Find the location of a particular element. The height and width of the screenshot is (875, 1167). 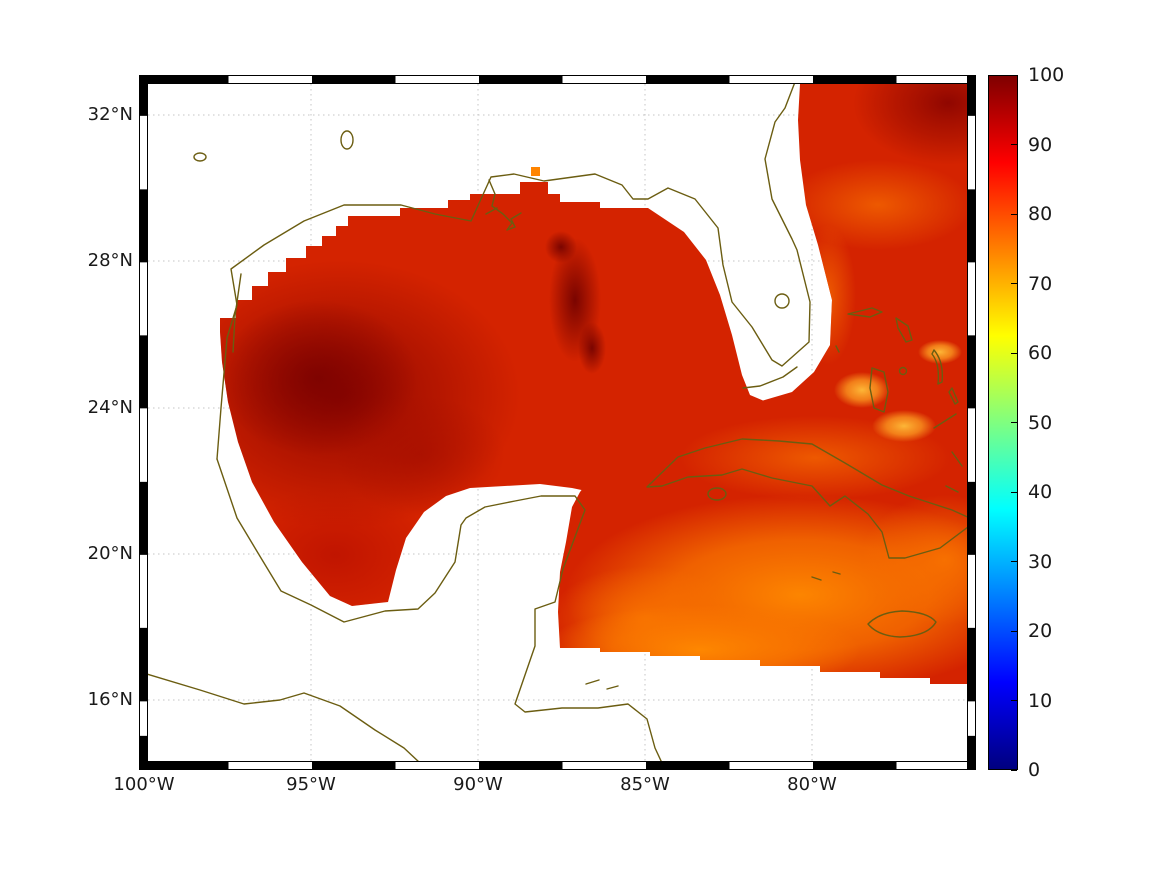

x-tick-label: 80°W is located at coordinates (812, 784).